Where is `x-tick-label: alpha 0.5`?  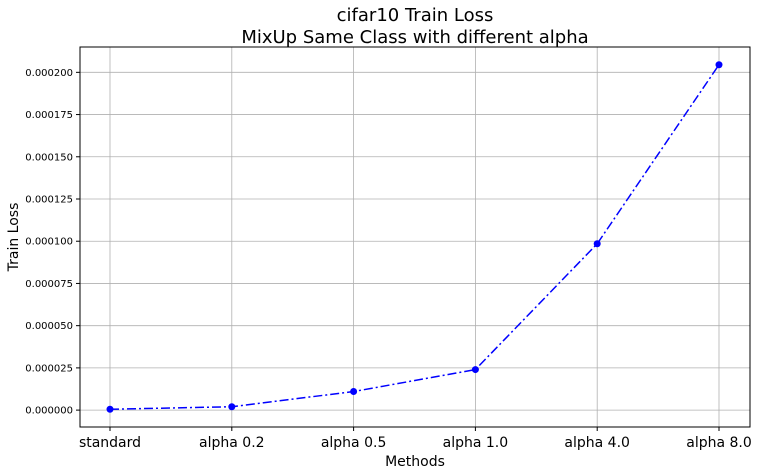
x-tick-label: alpha 0.5 is located at coordinates (354, 443).